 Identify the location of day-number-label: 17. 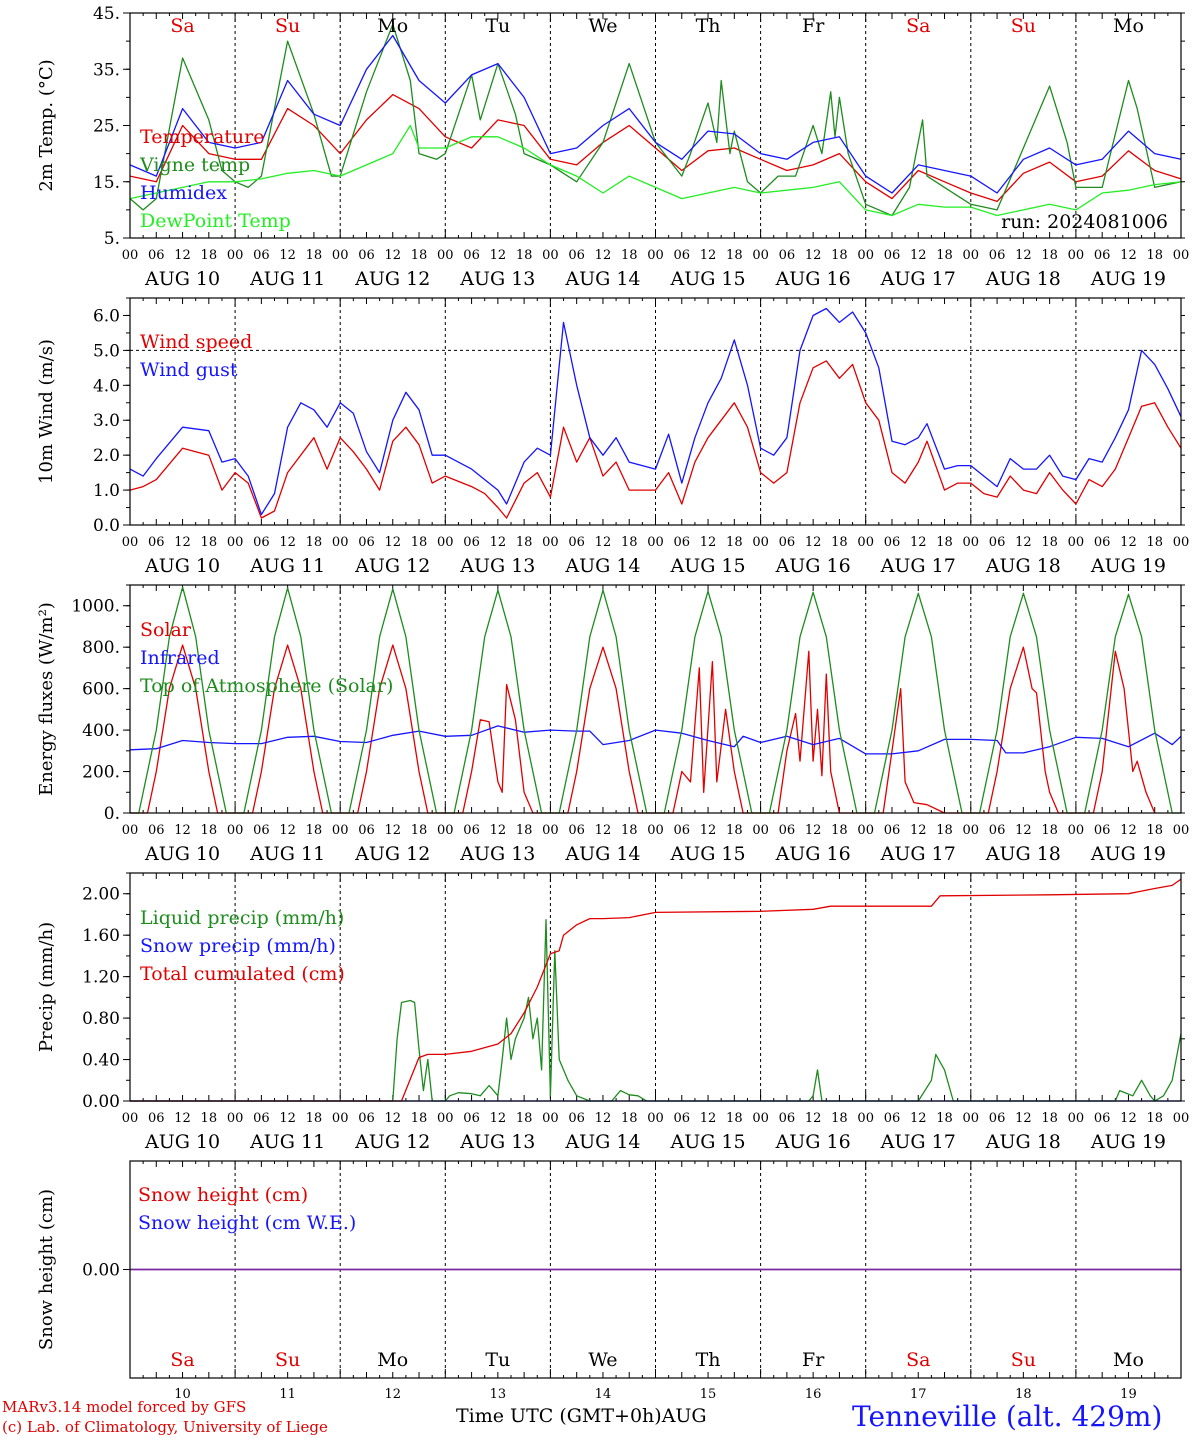
(918, 1394).